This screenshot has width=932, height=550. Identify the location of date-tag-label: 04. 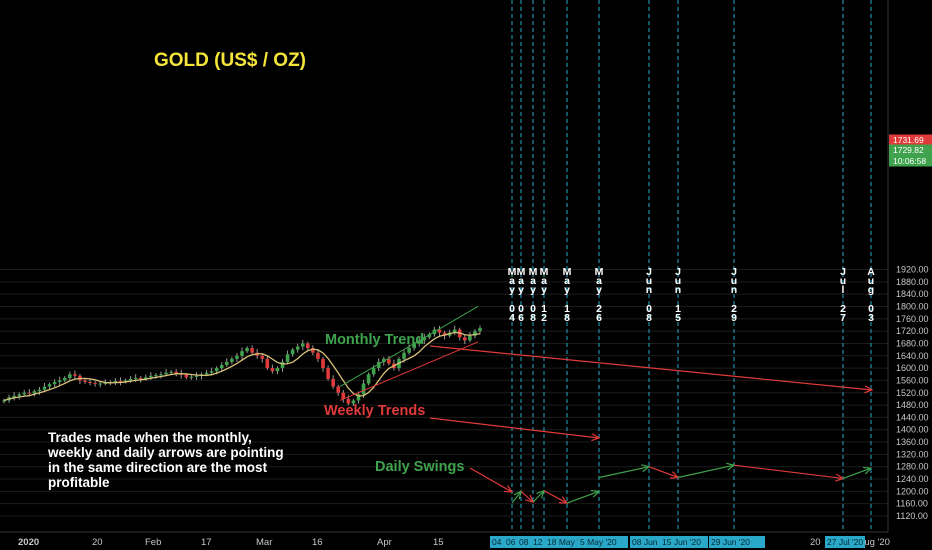
(497, 542).